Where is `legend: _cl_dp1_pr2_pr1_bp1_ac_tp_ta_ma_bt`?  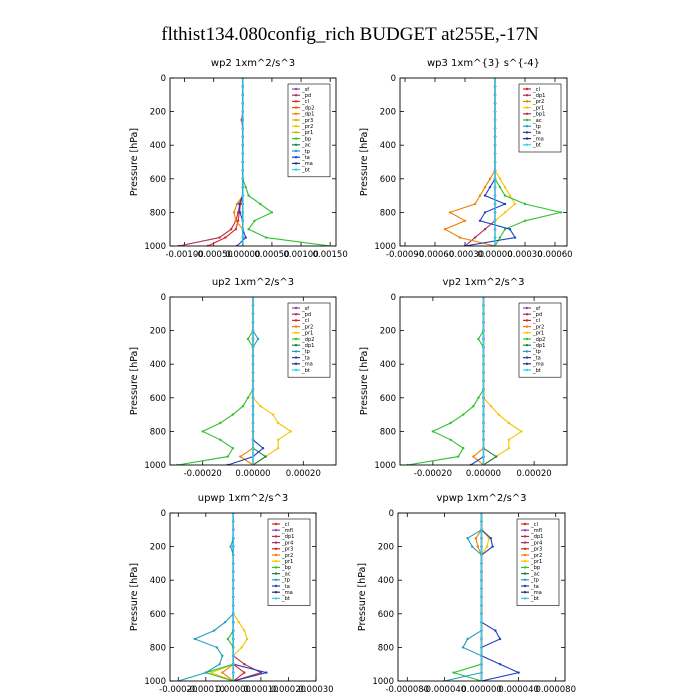 legend: _cl_dp1_pr2_pr1_bp1_ac_tp_ta_ma_bt is located at coordinates (540, 118).